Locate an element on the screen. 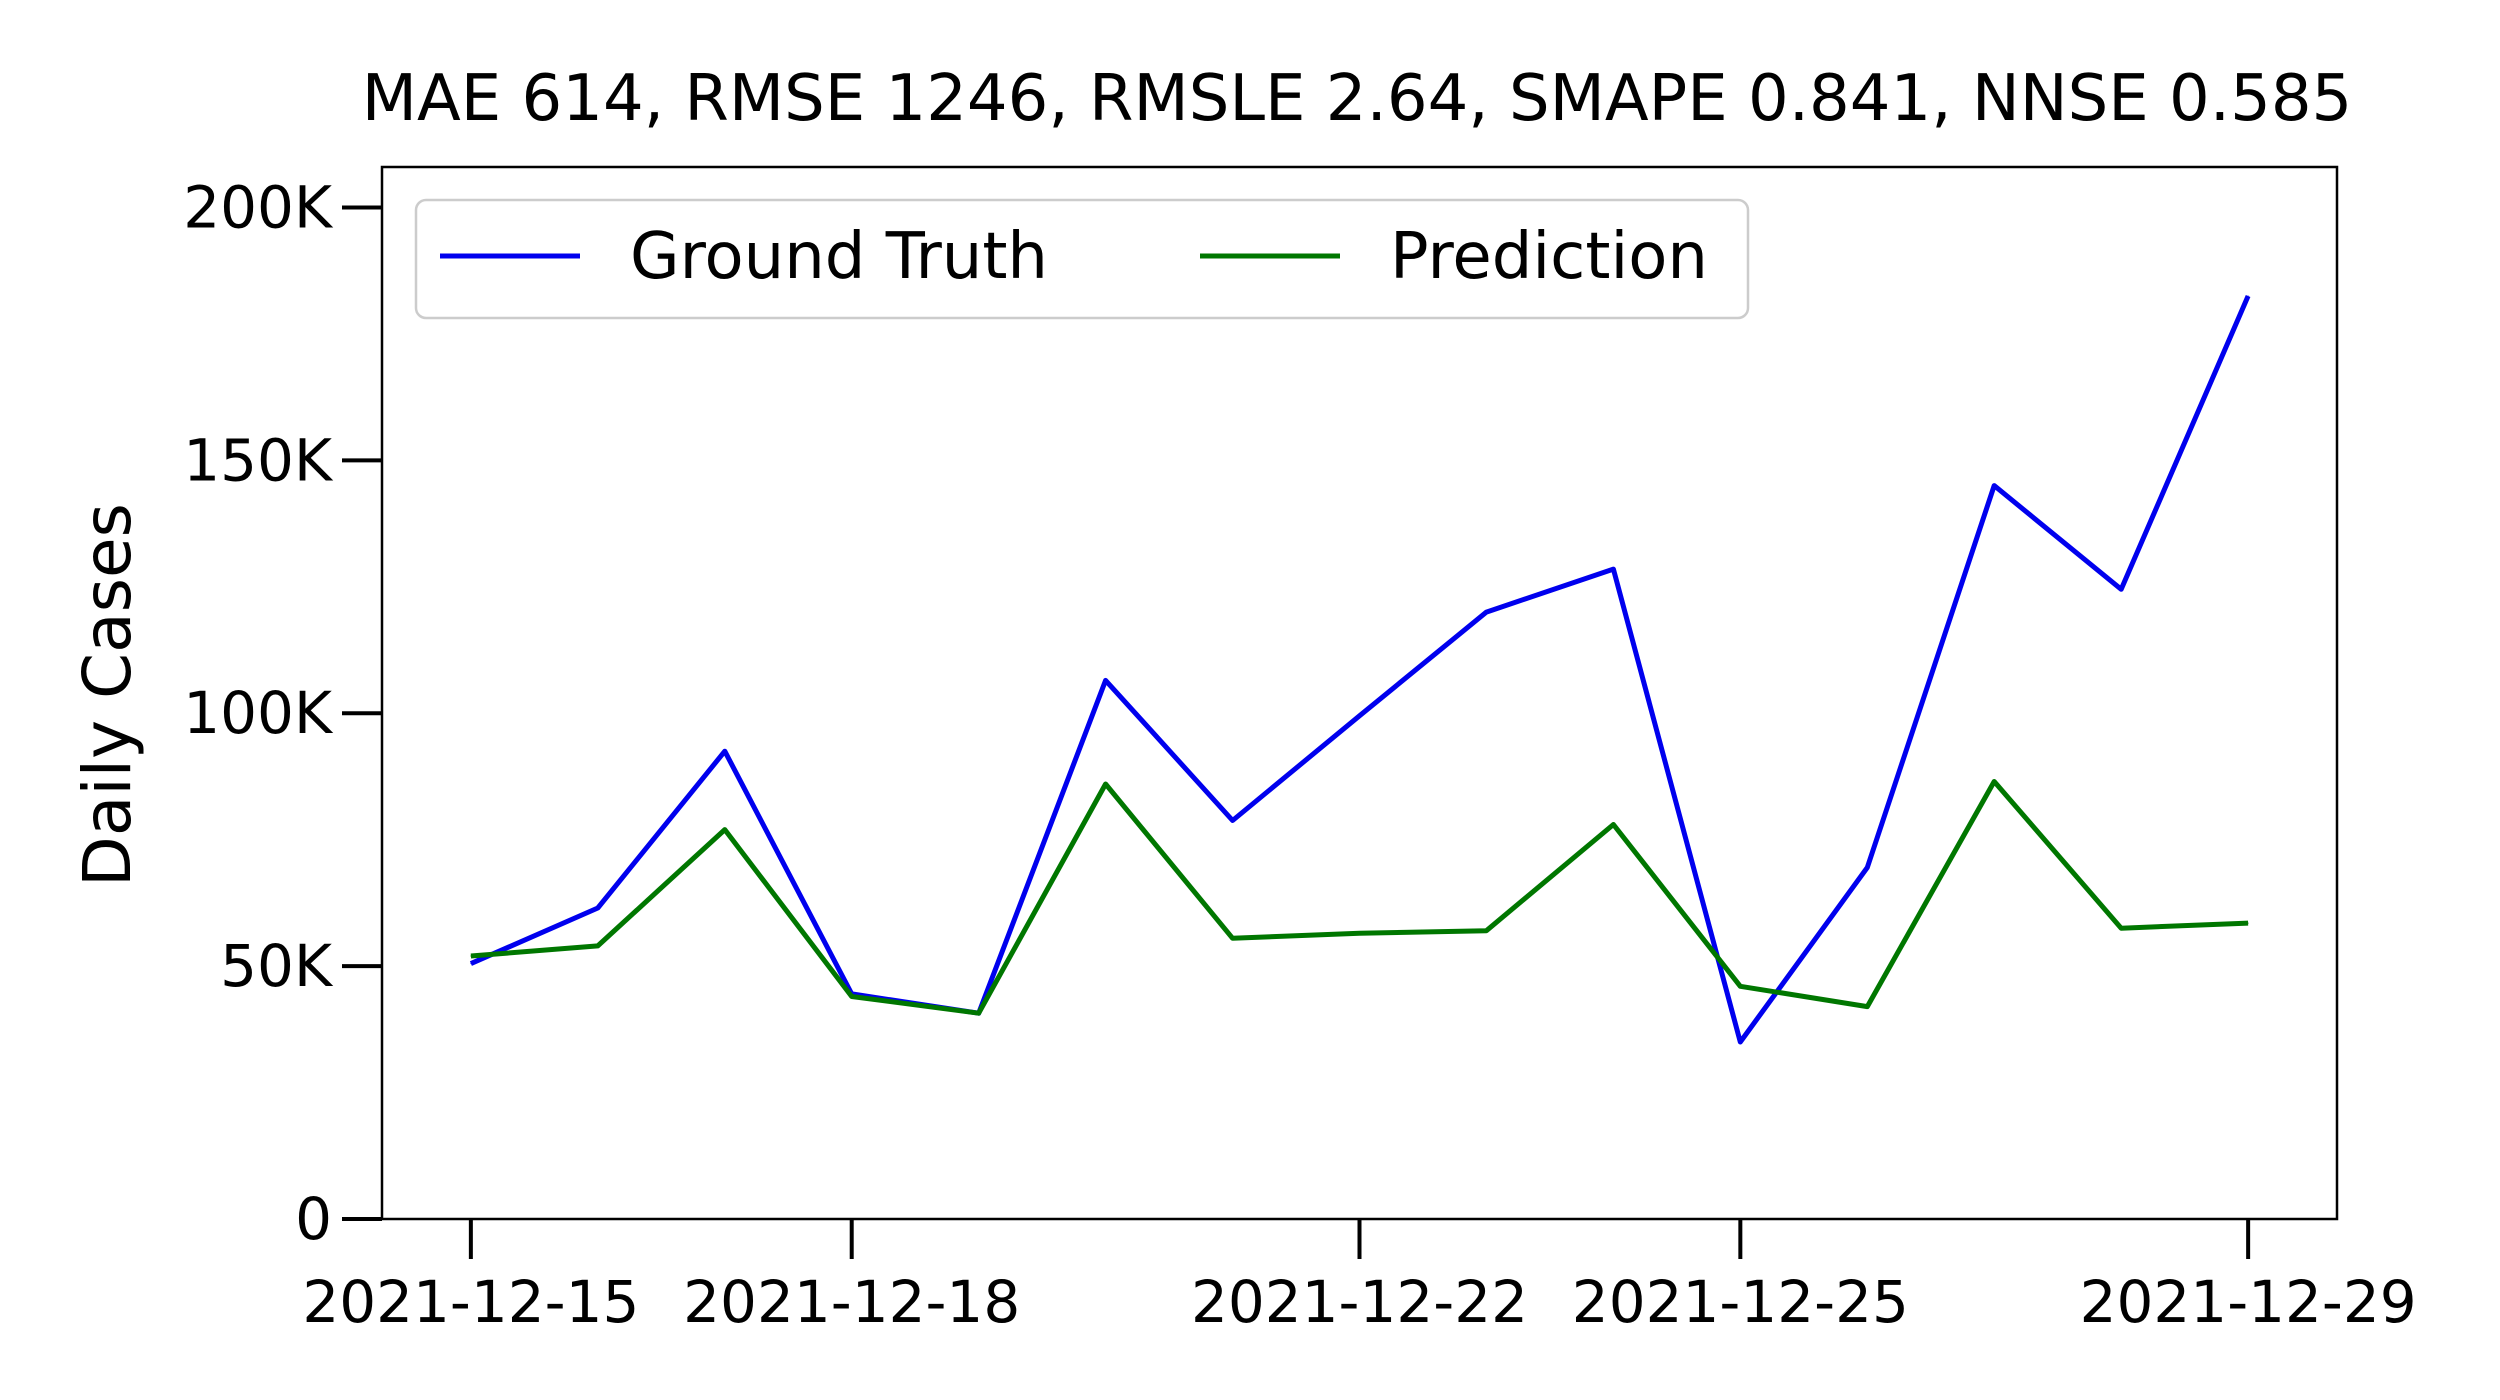 The height and width of the screenshot is (1400, 2500). legend: Ground Truth Prediction is located at coordinates (1082, 259).